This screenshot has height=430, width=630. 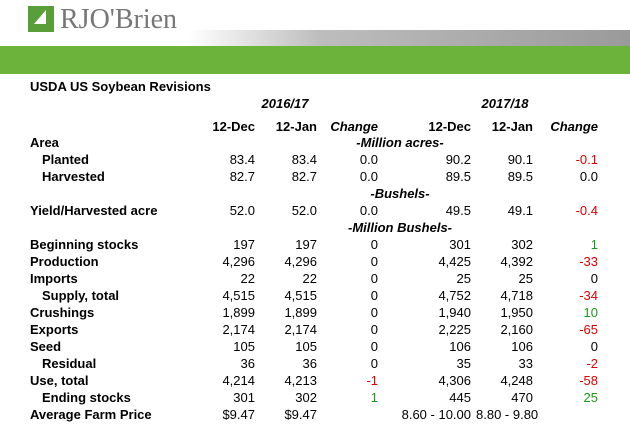 I want to click on row-label: Crushings, so click(x=62, y=312).